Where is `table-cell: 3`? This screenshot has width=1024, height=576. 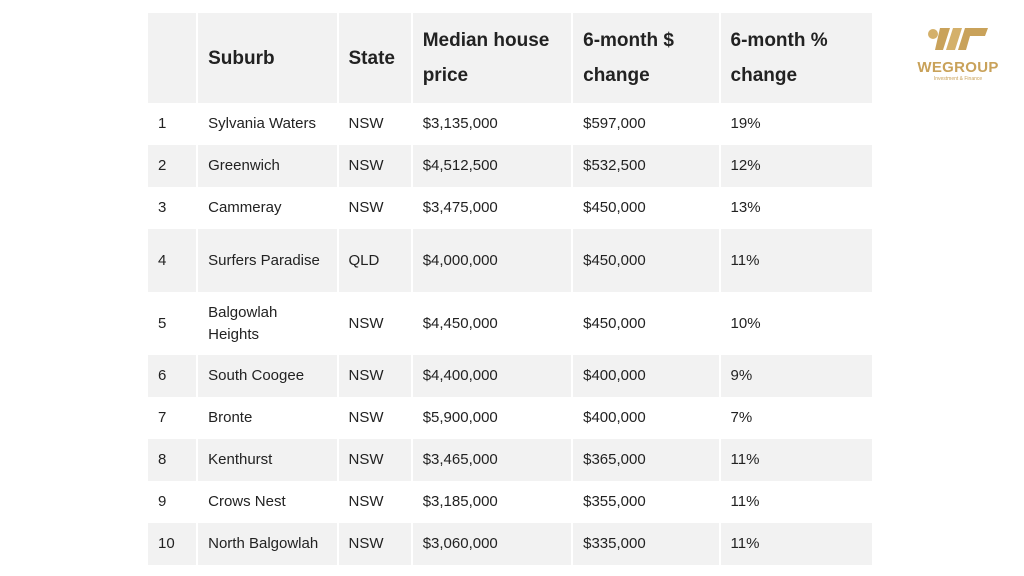 table-cell: 3 is located at coordinates (172, 208).